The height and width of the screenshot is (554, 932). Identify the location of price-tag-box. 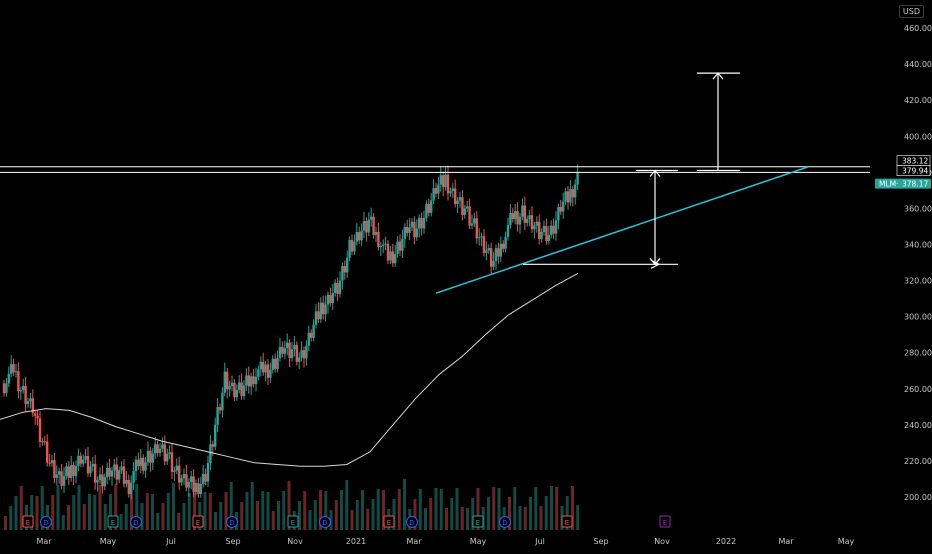
(913, 170).